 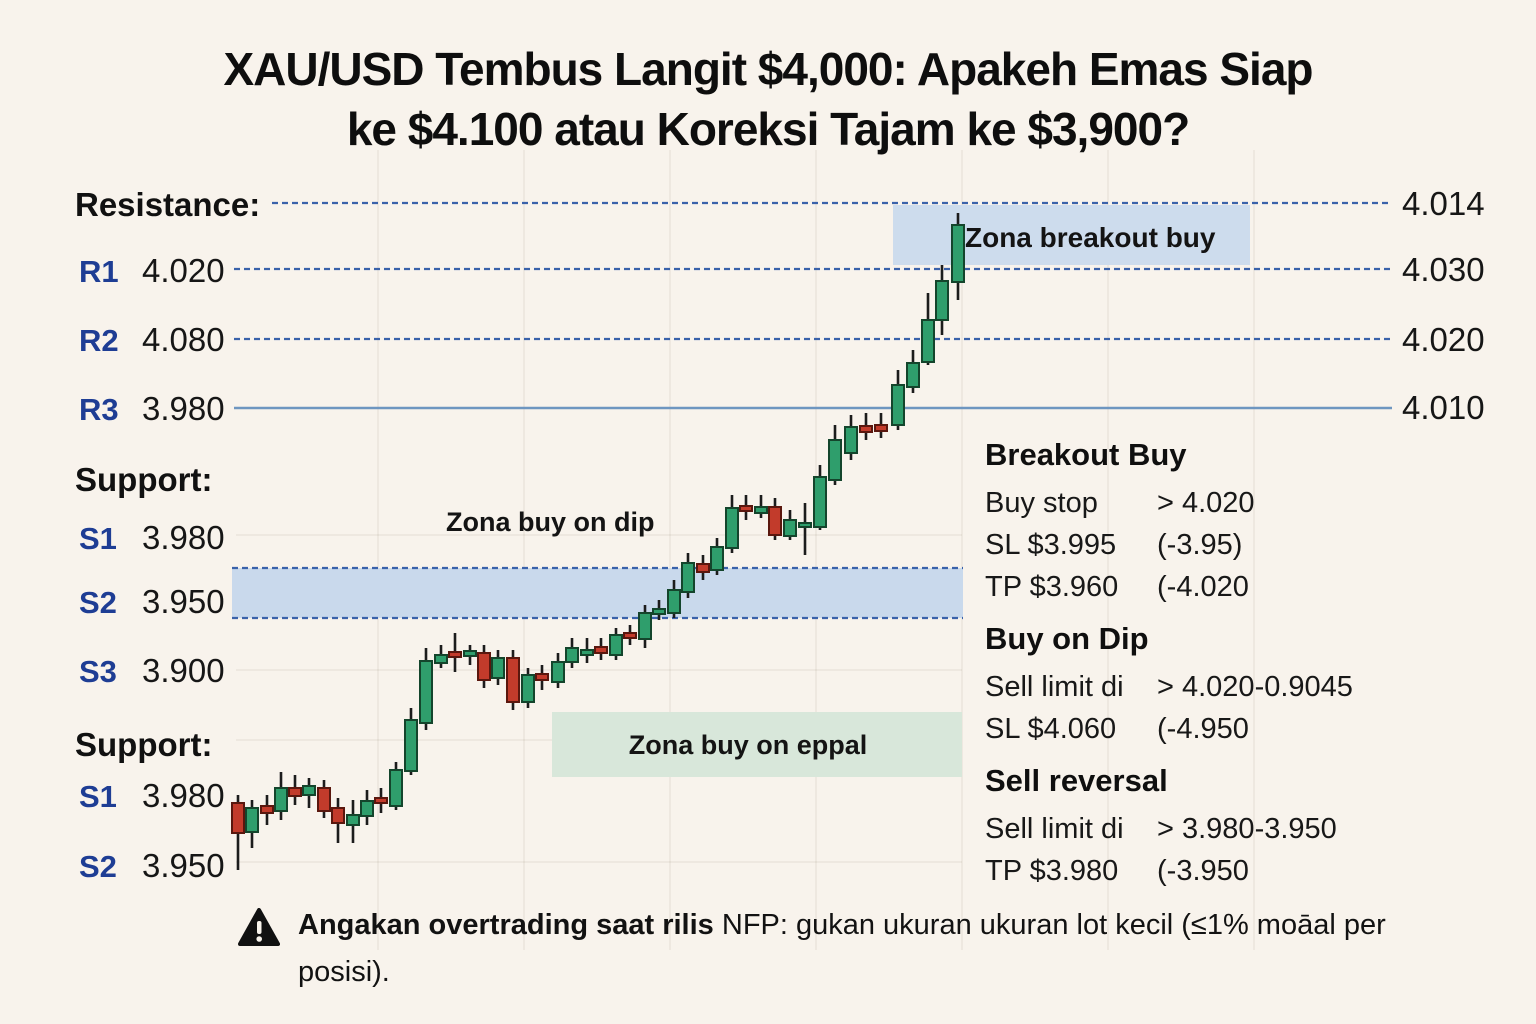 I want to click on level-row-r3: R3 3.980, so click(x=152, y=409).